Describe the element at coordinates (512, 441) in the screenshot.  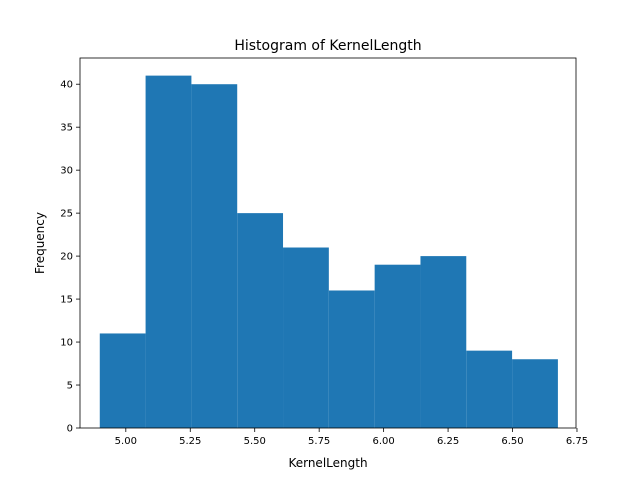
I see `x-tick-label: 6.50` at that location.